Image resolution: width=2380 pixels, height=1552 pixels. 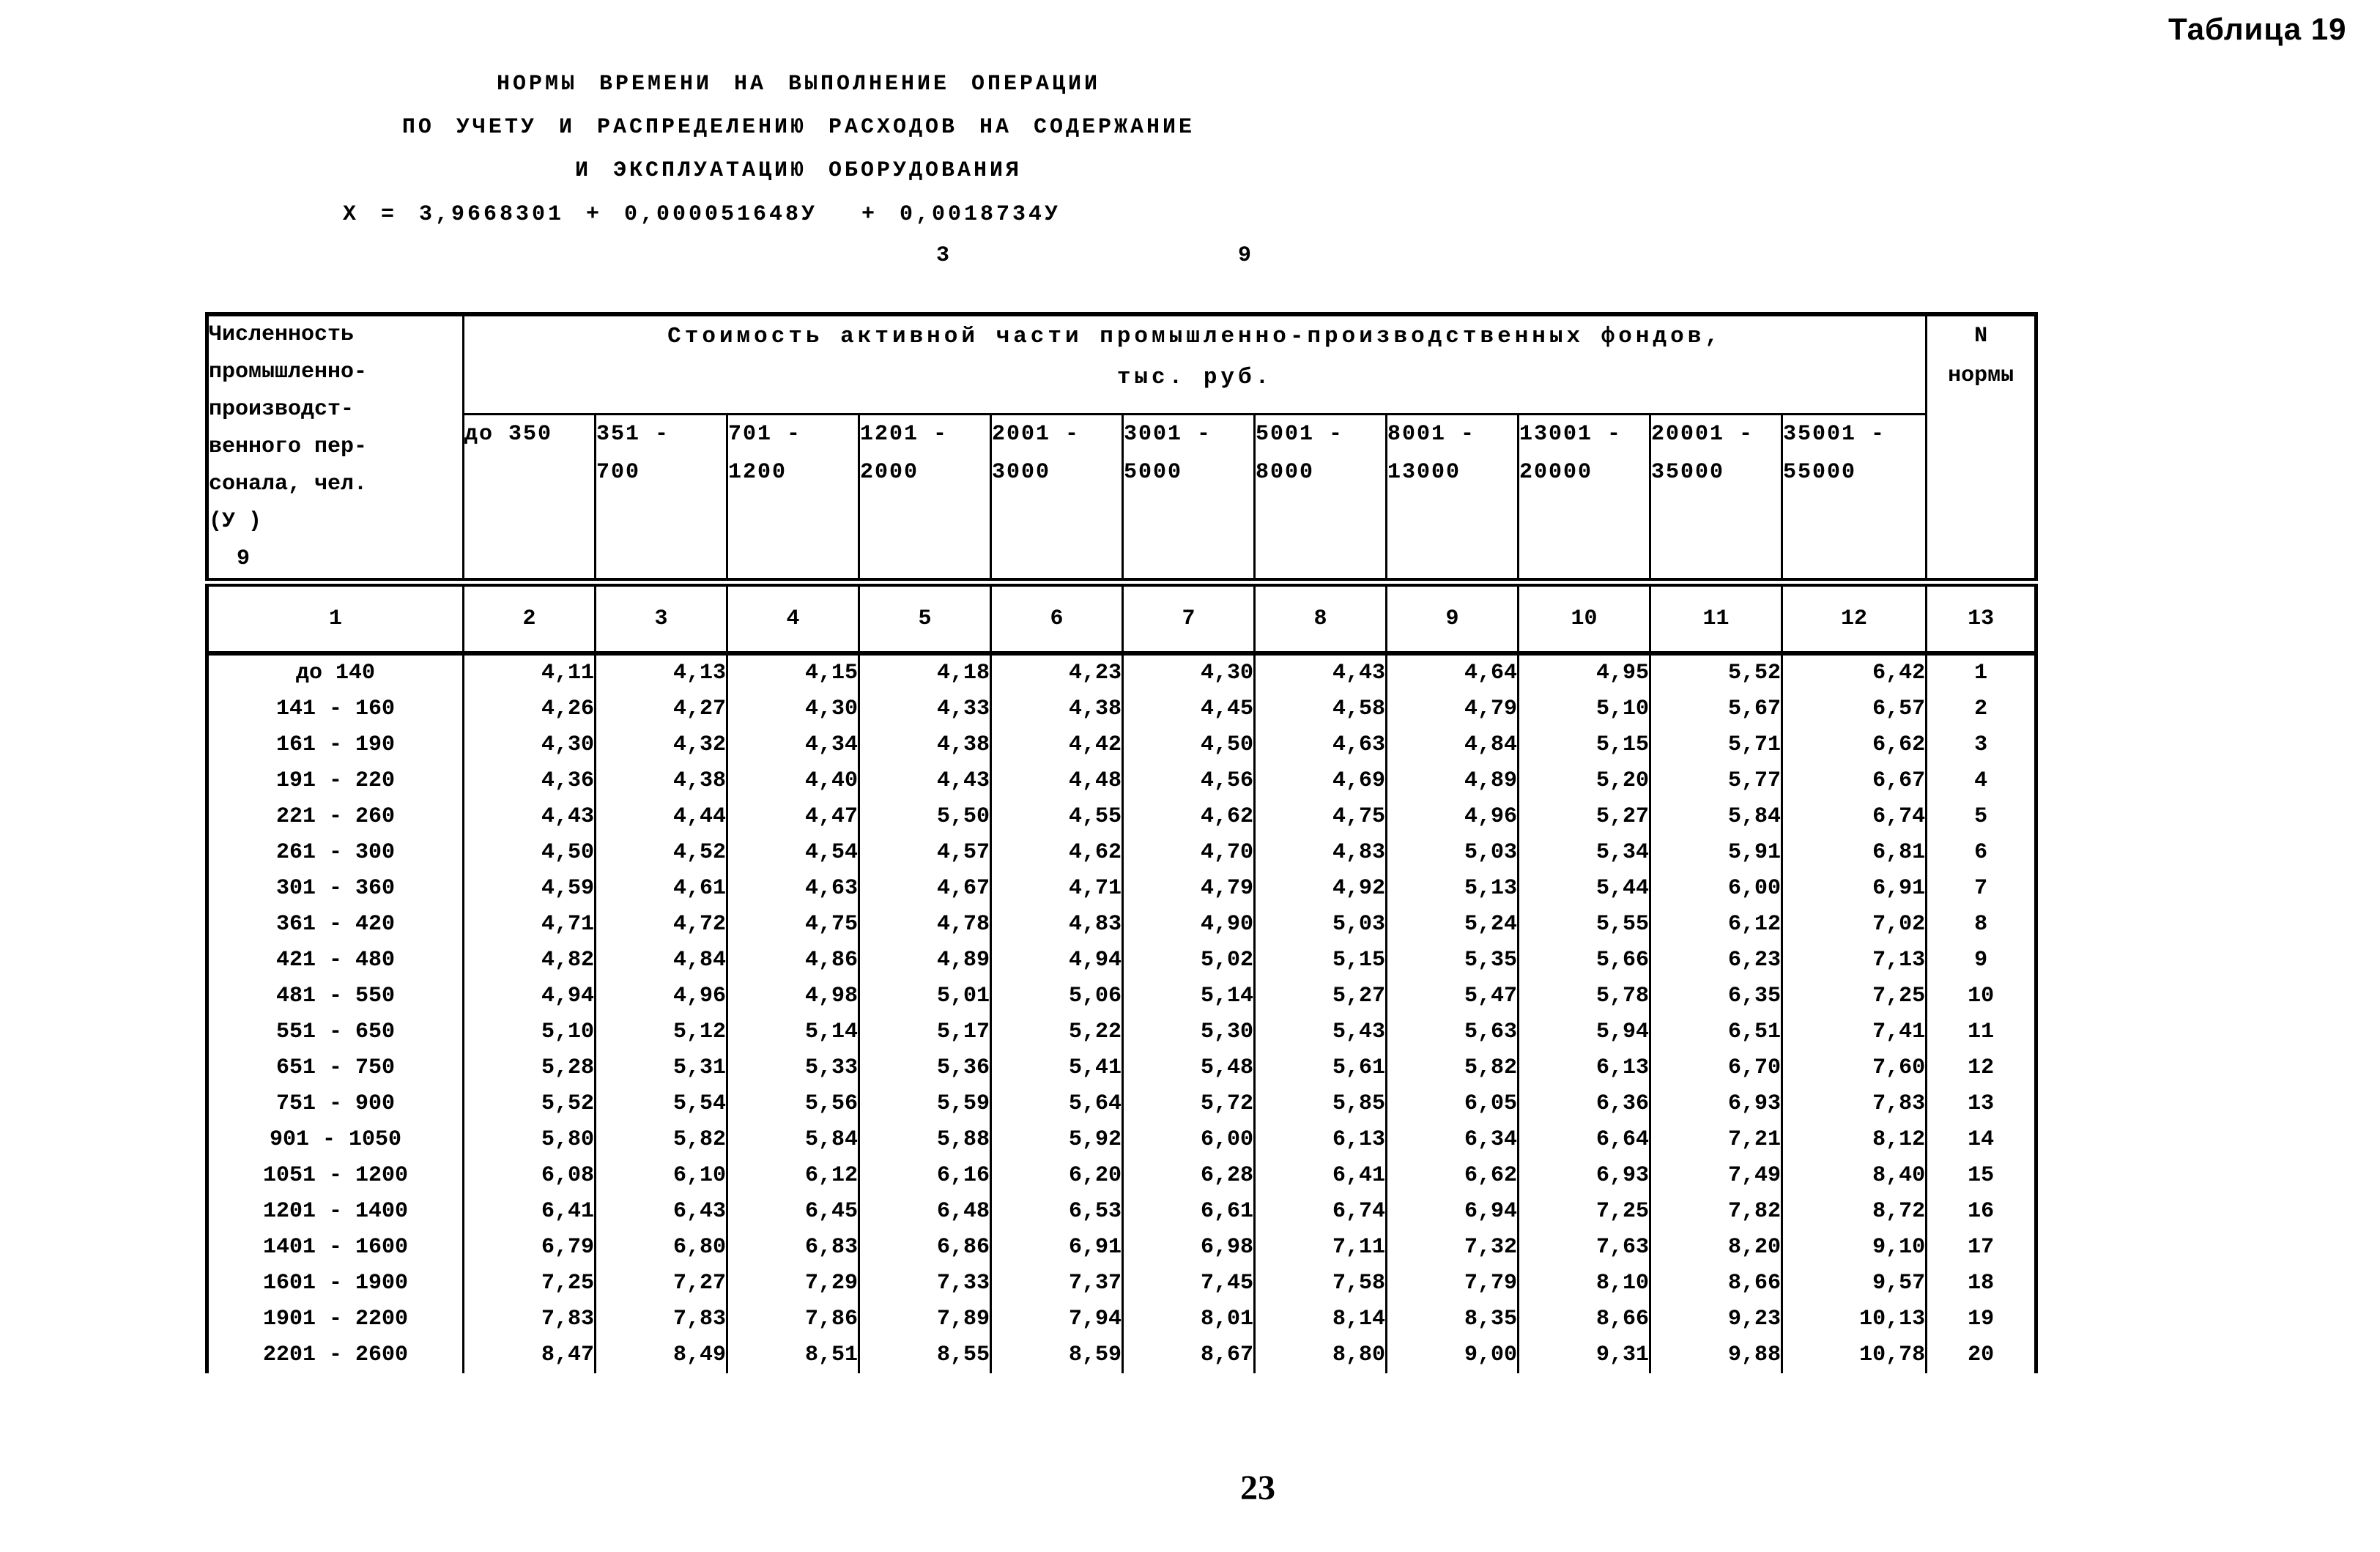 I want to click on norm-value-cell: 5,13, so click(x=1452, y=889).